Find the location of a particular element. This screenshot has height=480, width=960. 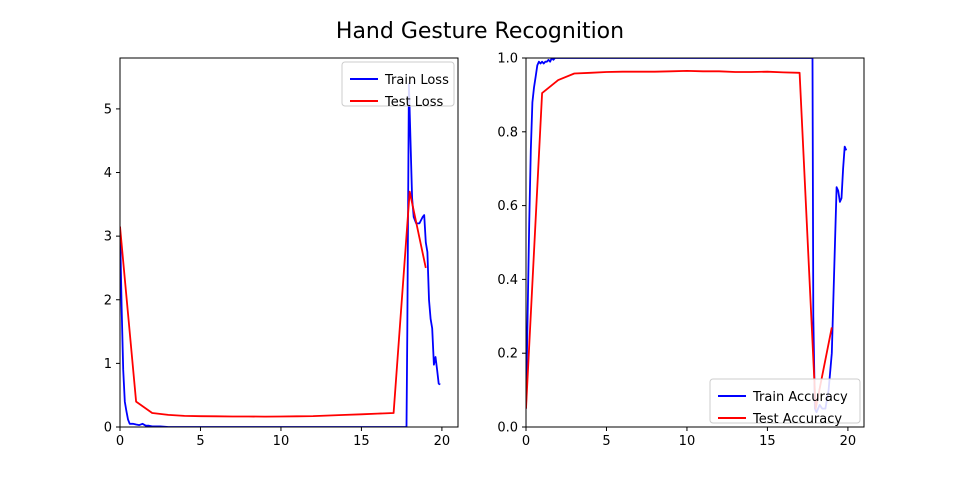

accuracy-x-tick-label: 5 is located at coordinates (606, 441).